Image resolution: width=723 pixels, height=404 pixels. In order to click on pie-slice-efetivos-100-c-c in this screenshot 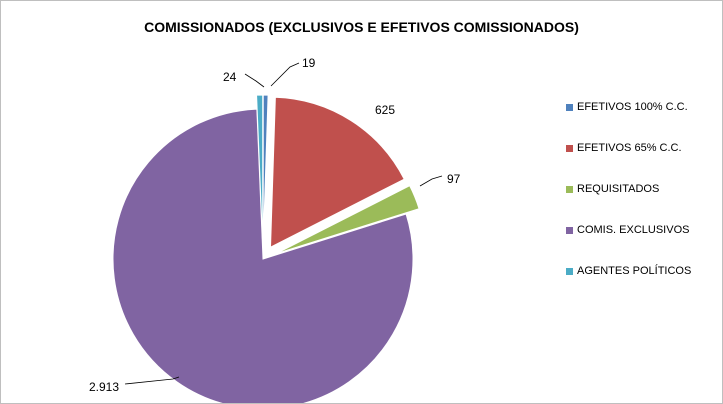, I will do `click(265, 170)`.